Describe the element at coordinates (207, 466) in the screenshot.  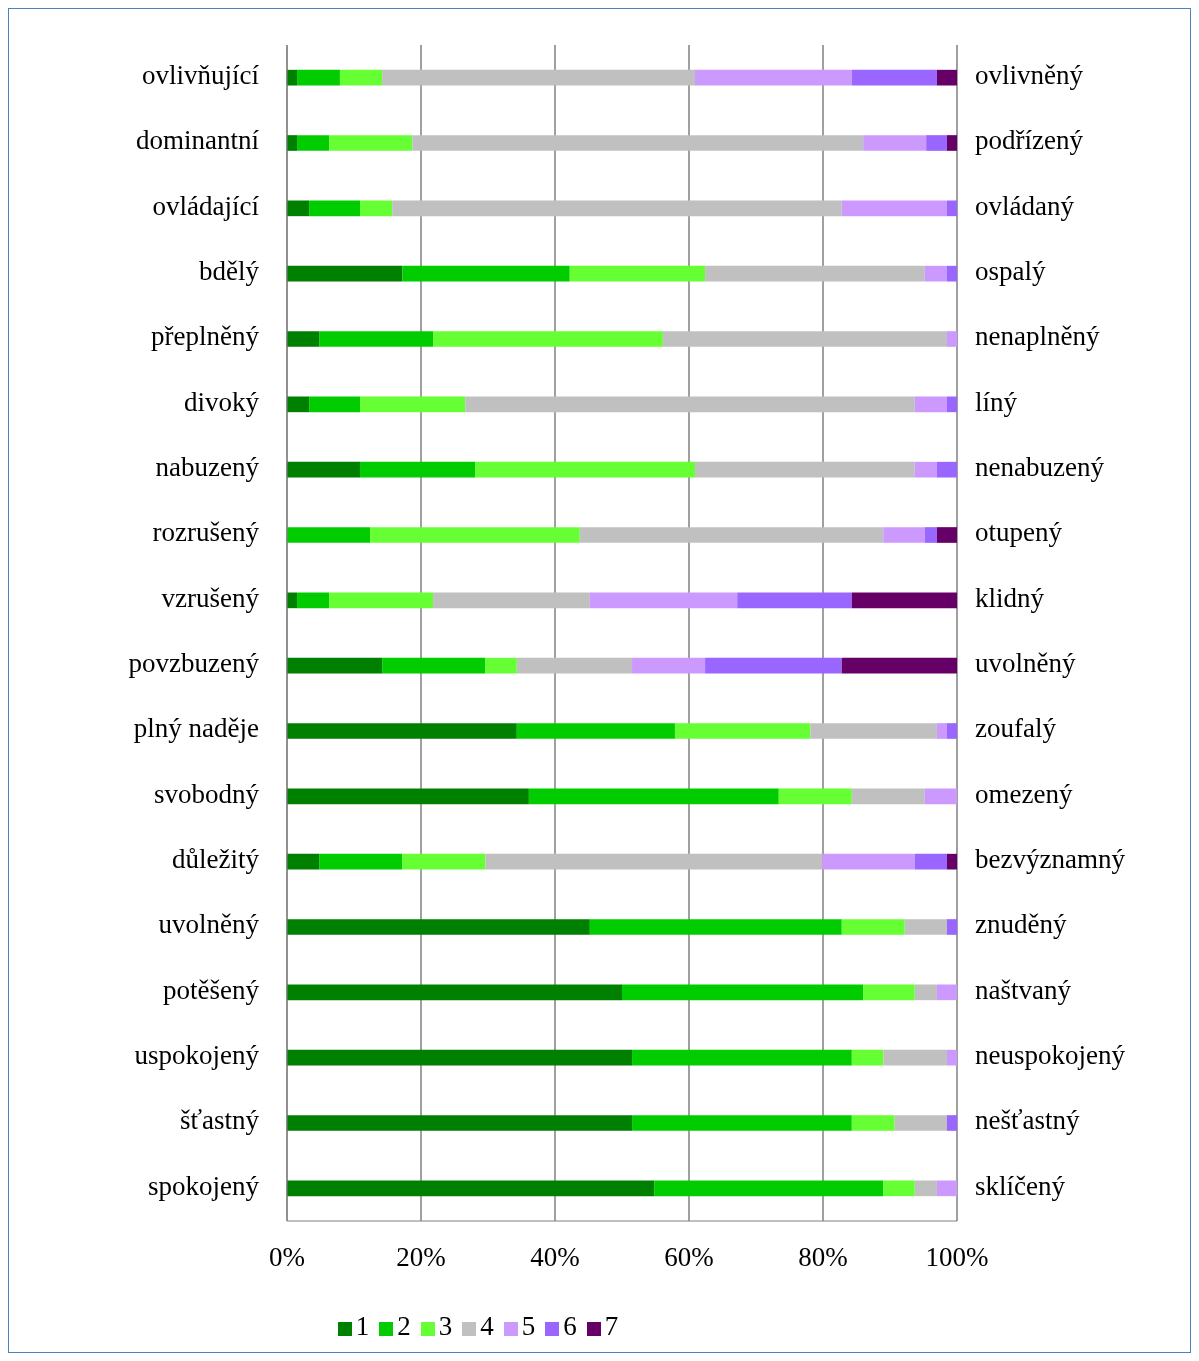
I see `y-tick-label: nabuzený` at that location.